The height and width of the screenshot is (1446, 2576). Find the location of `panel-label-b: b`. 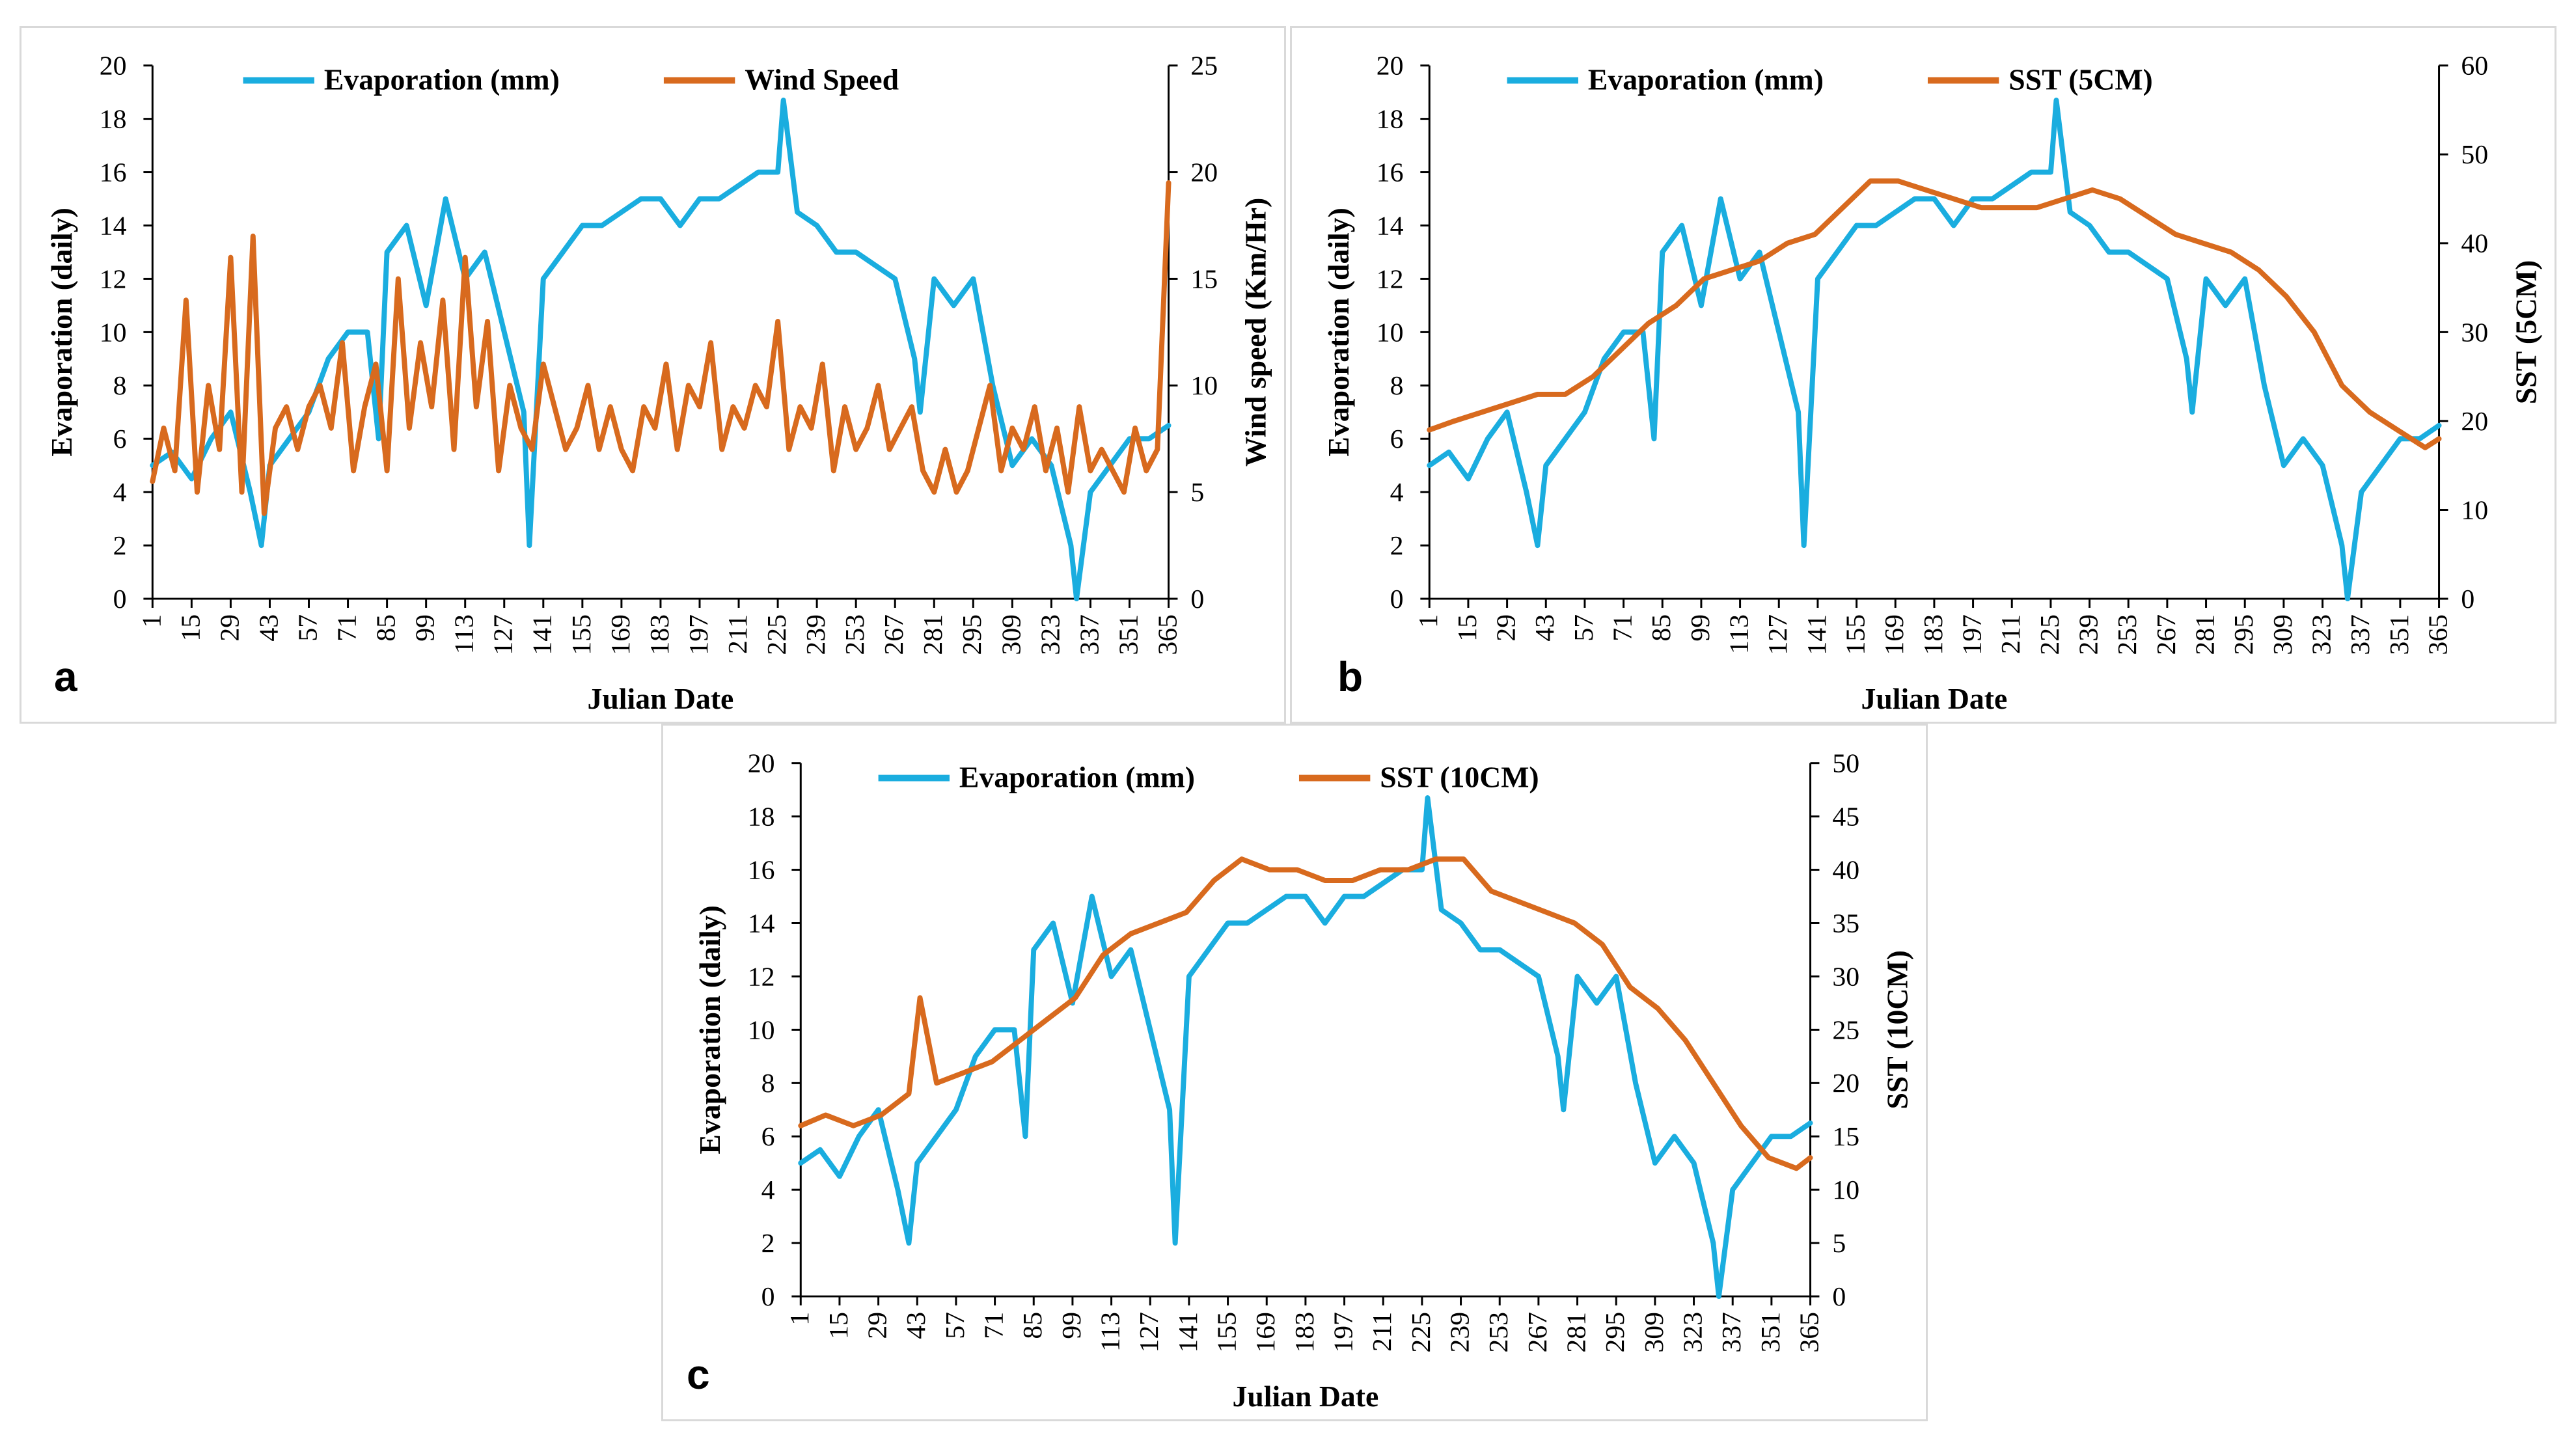

panel-label-b: b is located at coordinates (1350, 676).